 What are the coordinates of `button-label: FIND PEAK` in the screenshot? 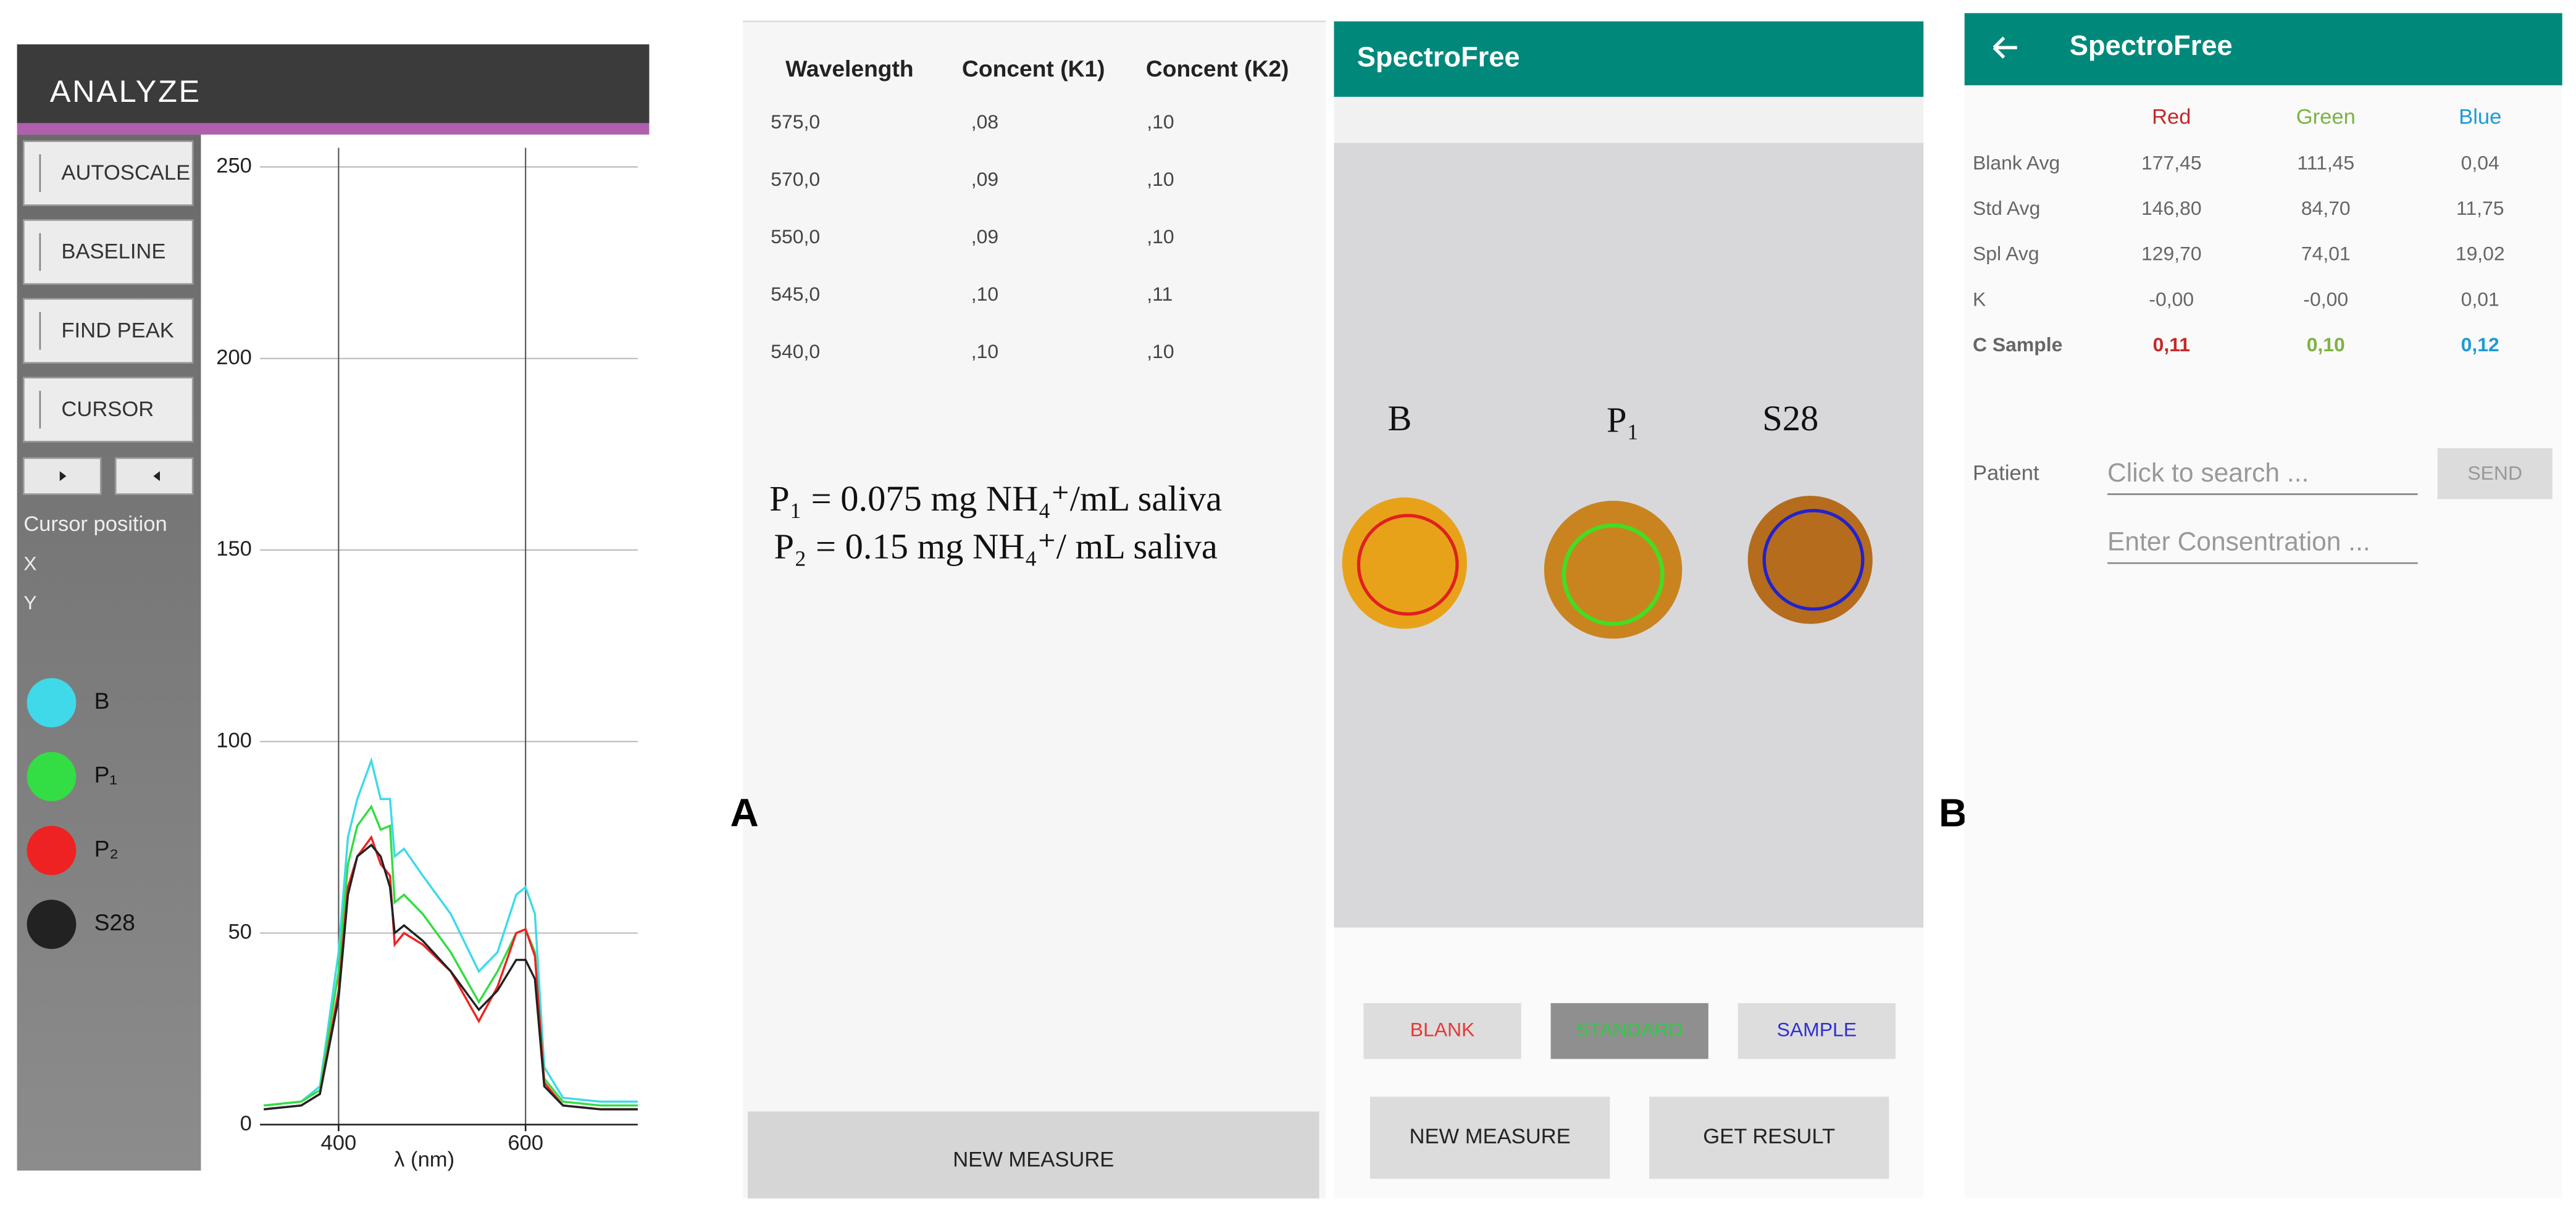 It's located at (118, 330).